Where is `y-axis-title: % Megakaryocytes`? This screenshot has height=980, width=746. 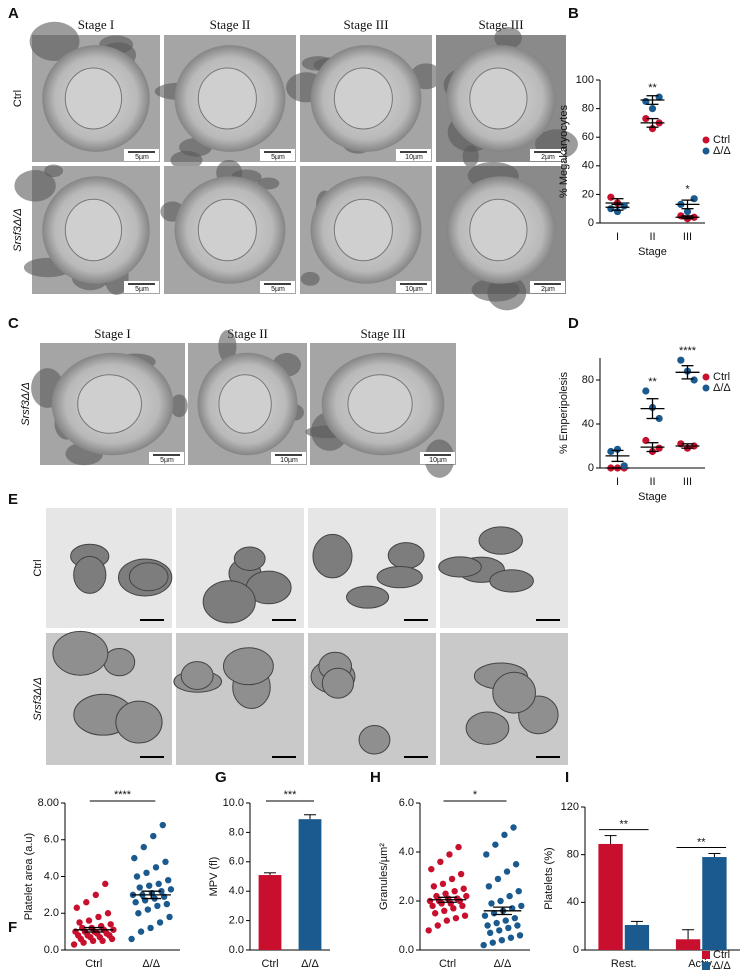 y-axis-title: % Megakaryocytes is located at coordinates (564, 151).